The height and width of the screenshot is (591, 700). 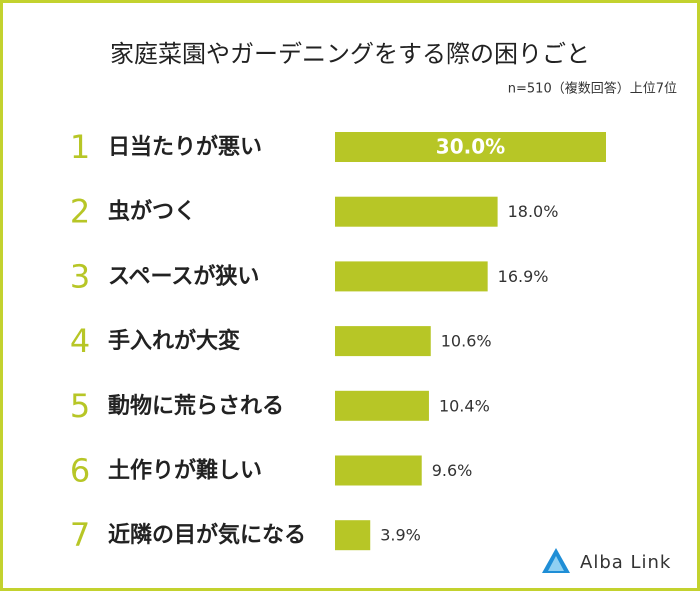 What do you see at coordinates (523, 276) in the screenshot?
I see `value-label: 16.9%` at bounding box center [523, 276].